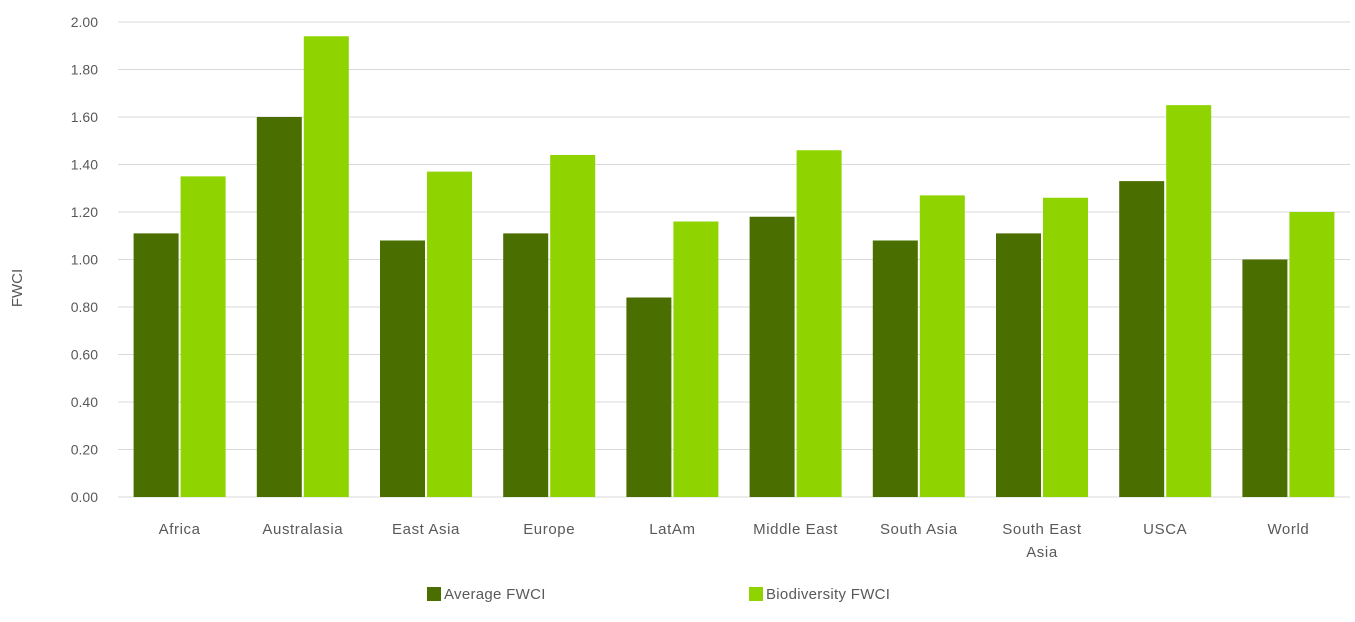 This screenshot has width=1355, height=622. I want to click on x-tick-label: South East, so click(1042, 529).